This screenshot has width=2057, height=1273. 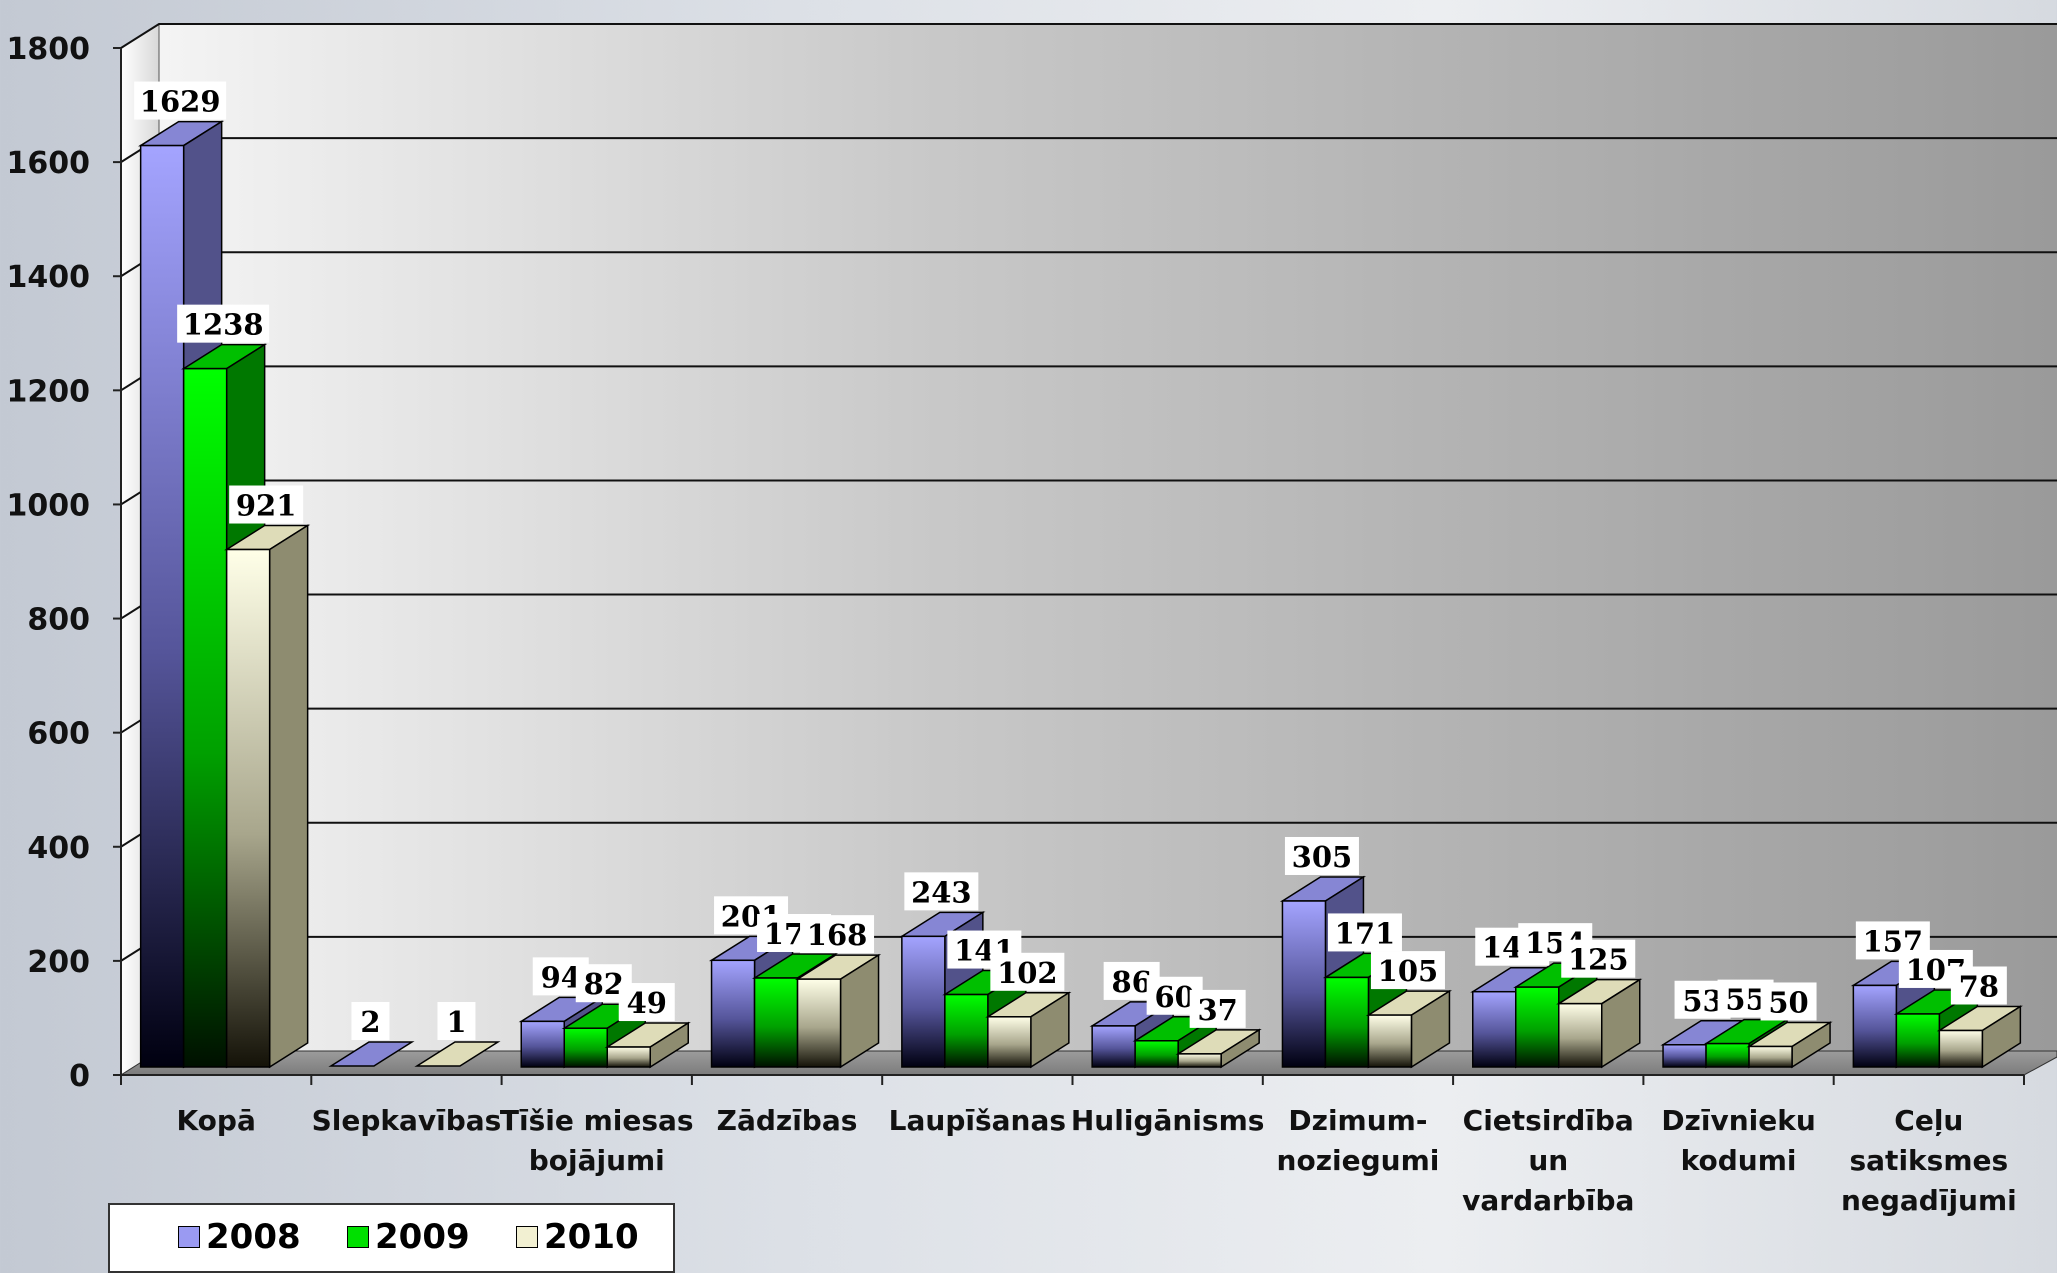 I want to click on data-label-text: 921, so click(x=266, y=506).